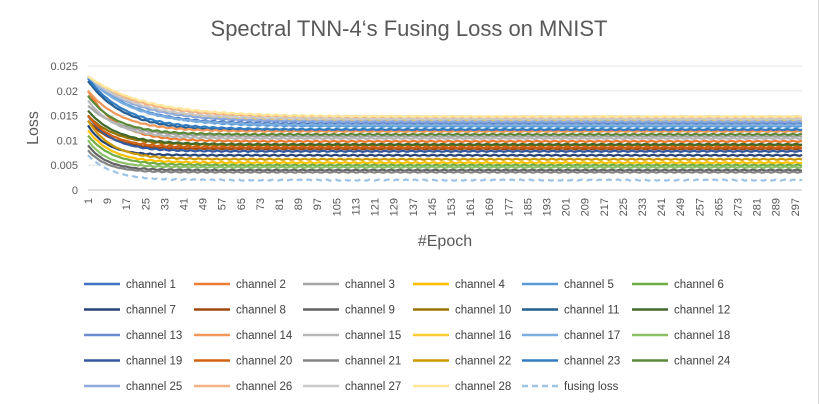 This screenshot has width=819, height=404. What do you see at coordinates (589, 285) in the screenshot?
I see `legend-label: channel 5` at bounding box center [589, 285].